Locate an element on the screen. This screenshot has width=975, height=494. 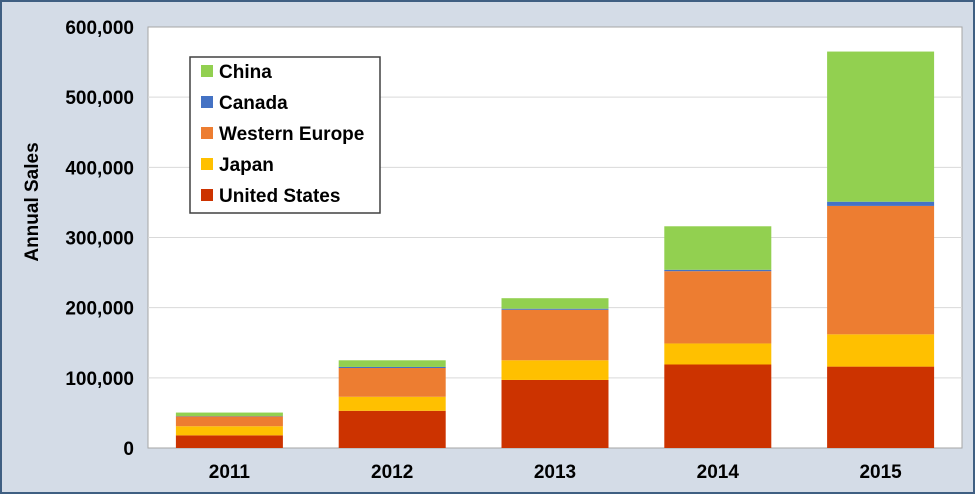
y-tick-label: 100,000 is located at coordinates (99, 379).